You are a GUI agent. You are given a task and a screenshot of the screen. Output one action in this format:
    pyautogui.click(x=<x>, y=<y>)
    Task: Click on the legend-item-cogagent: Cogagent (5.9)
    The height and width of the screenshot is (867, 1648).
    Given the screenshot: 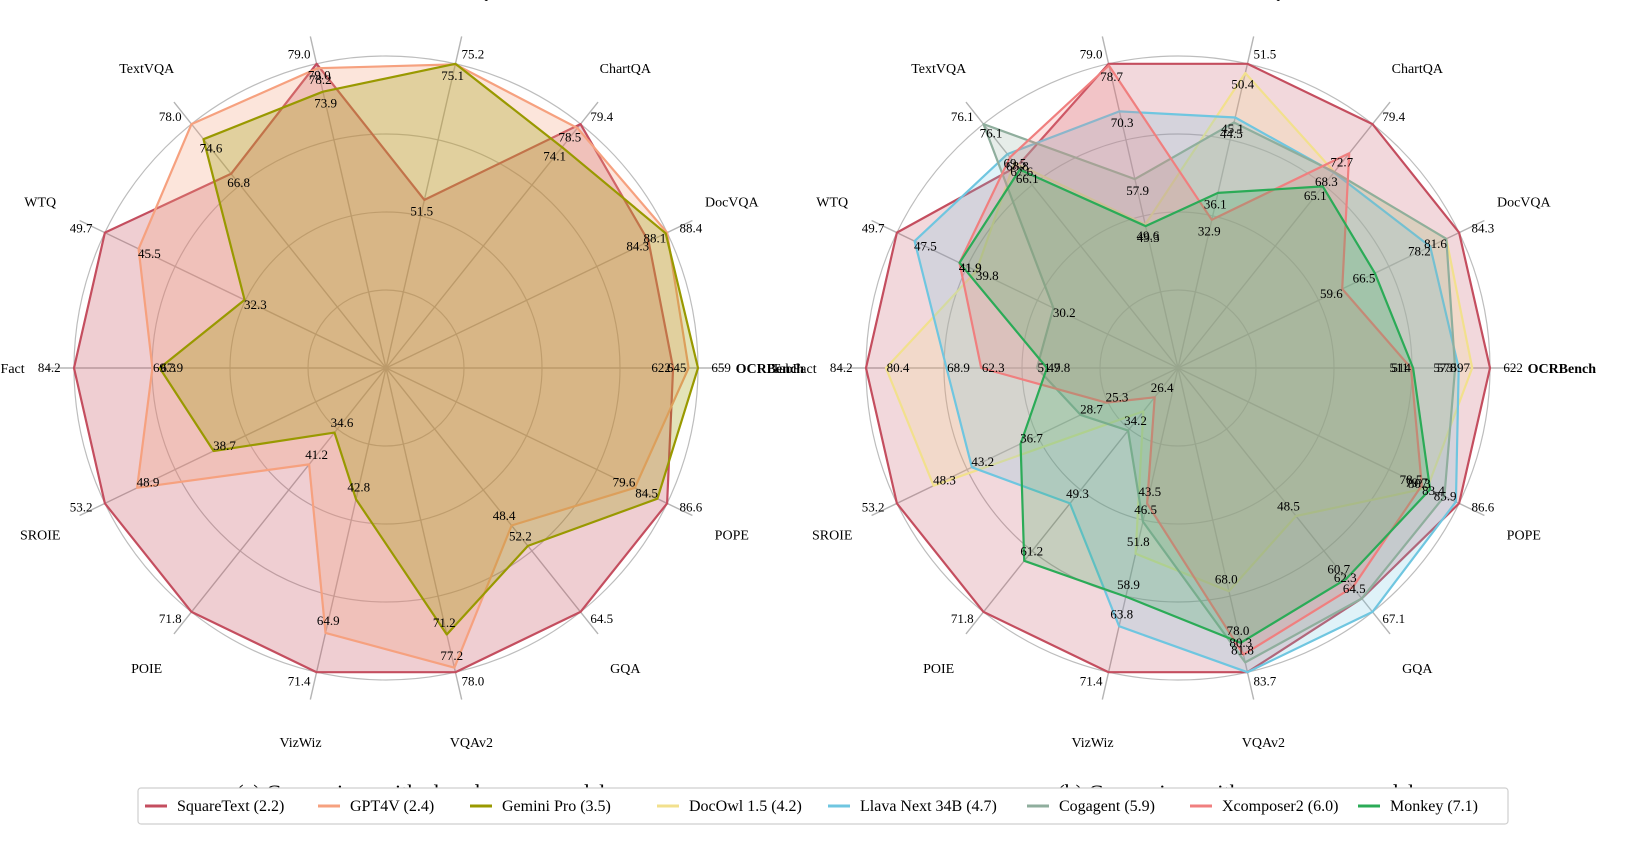 What is the action you would take?
    pyautogui.click(x=1091, y=806)
    